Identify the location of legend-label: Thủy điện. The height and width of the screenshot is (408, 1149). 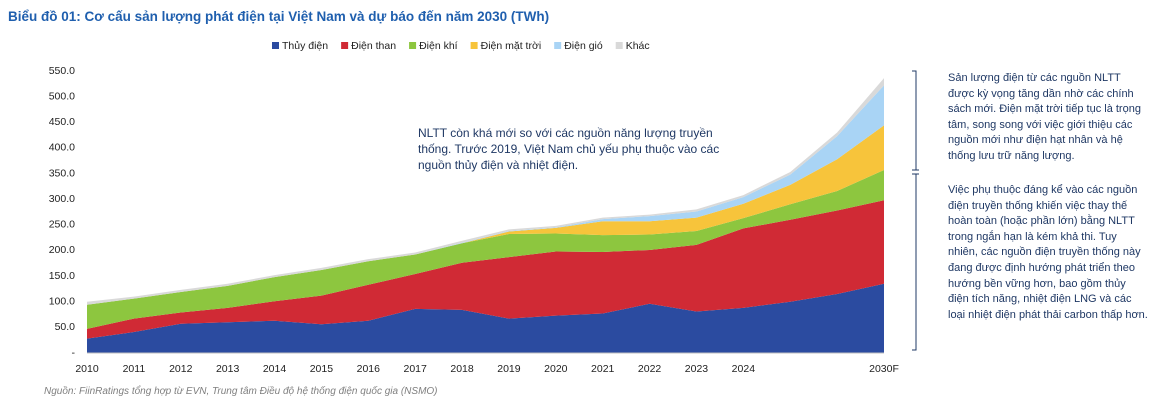
(305, 46).